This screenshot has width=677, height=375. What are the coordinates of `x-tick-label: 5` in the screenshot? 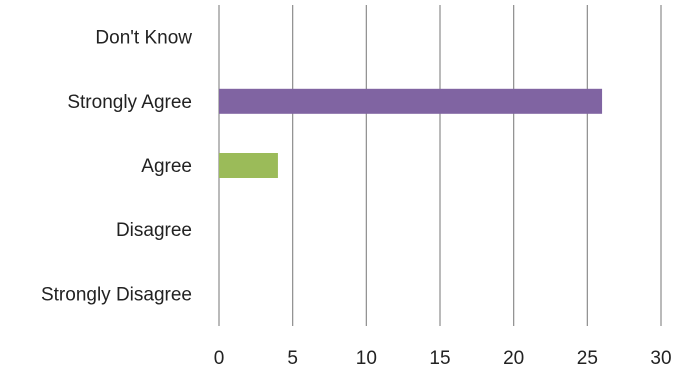 It's located at (292, 358).